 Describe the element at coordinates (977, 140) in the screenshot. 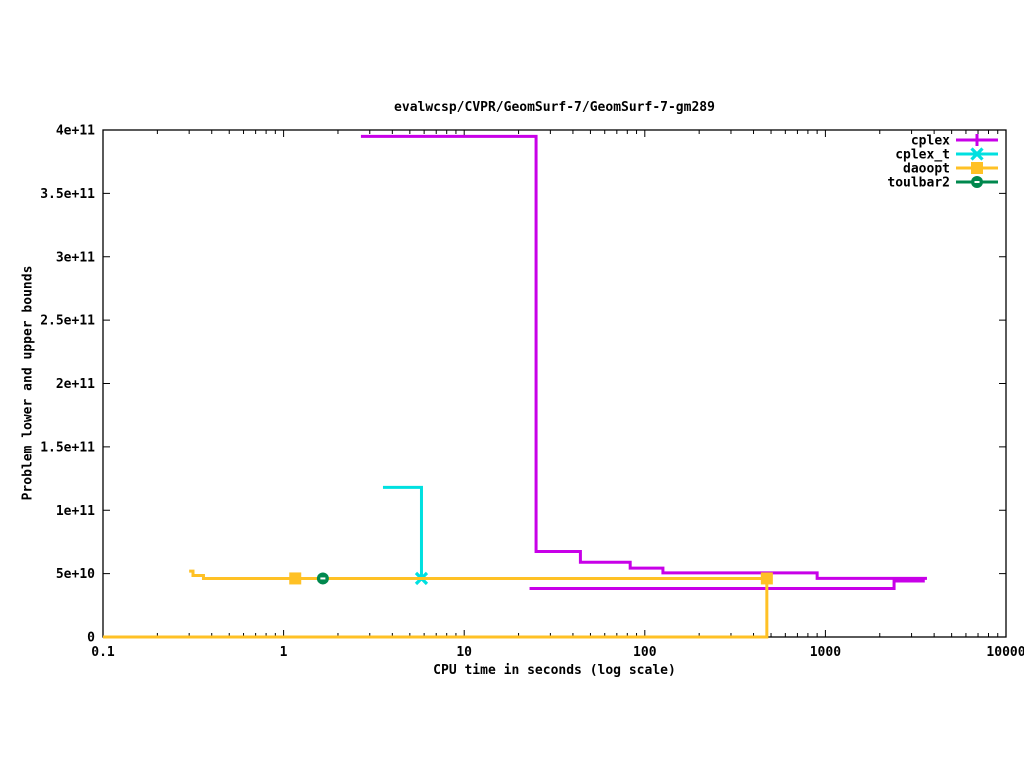

I see `legend-marker-cplex` at that location.